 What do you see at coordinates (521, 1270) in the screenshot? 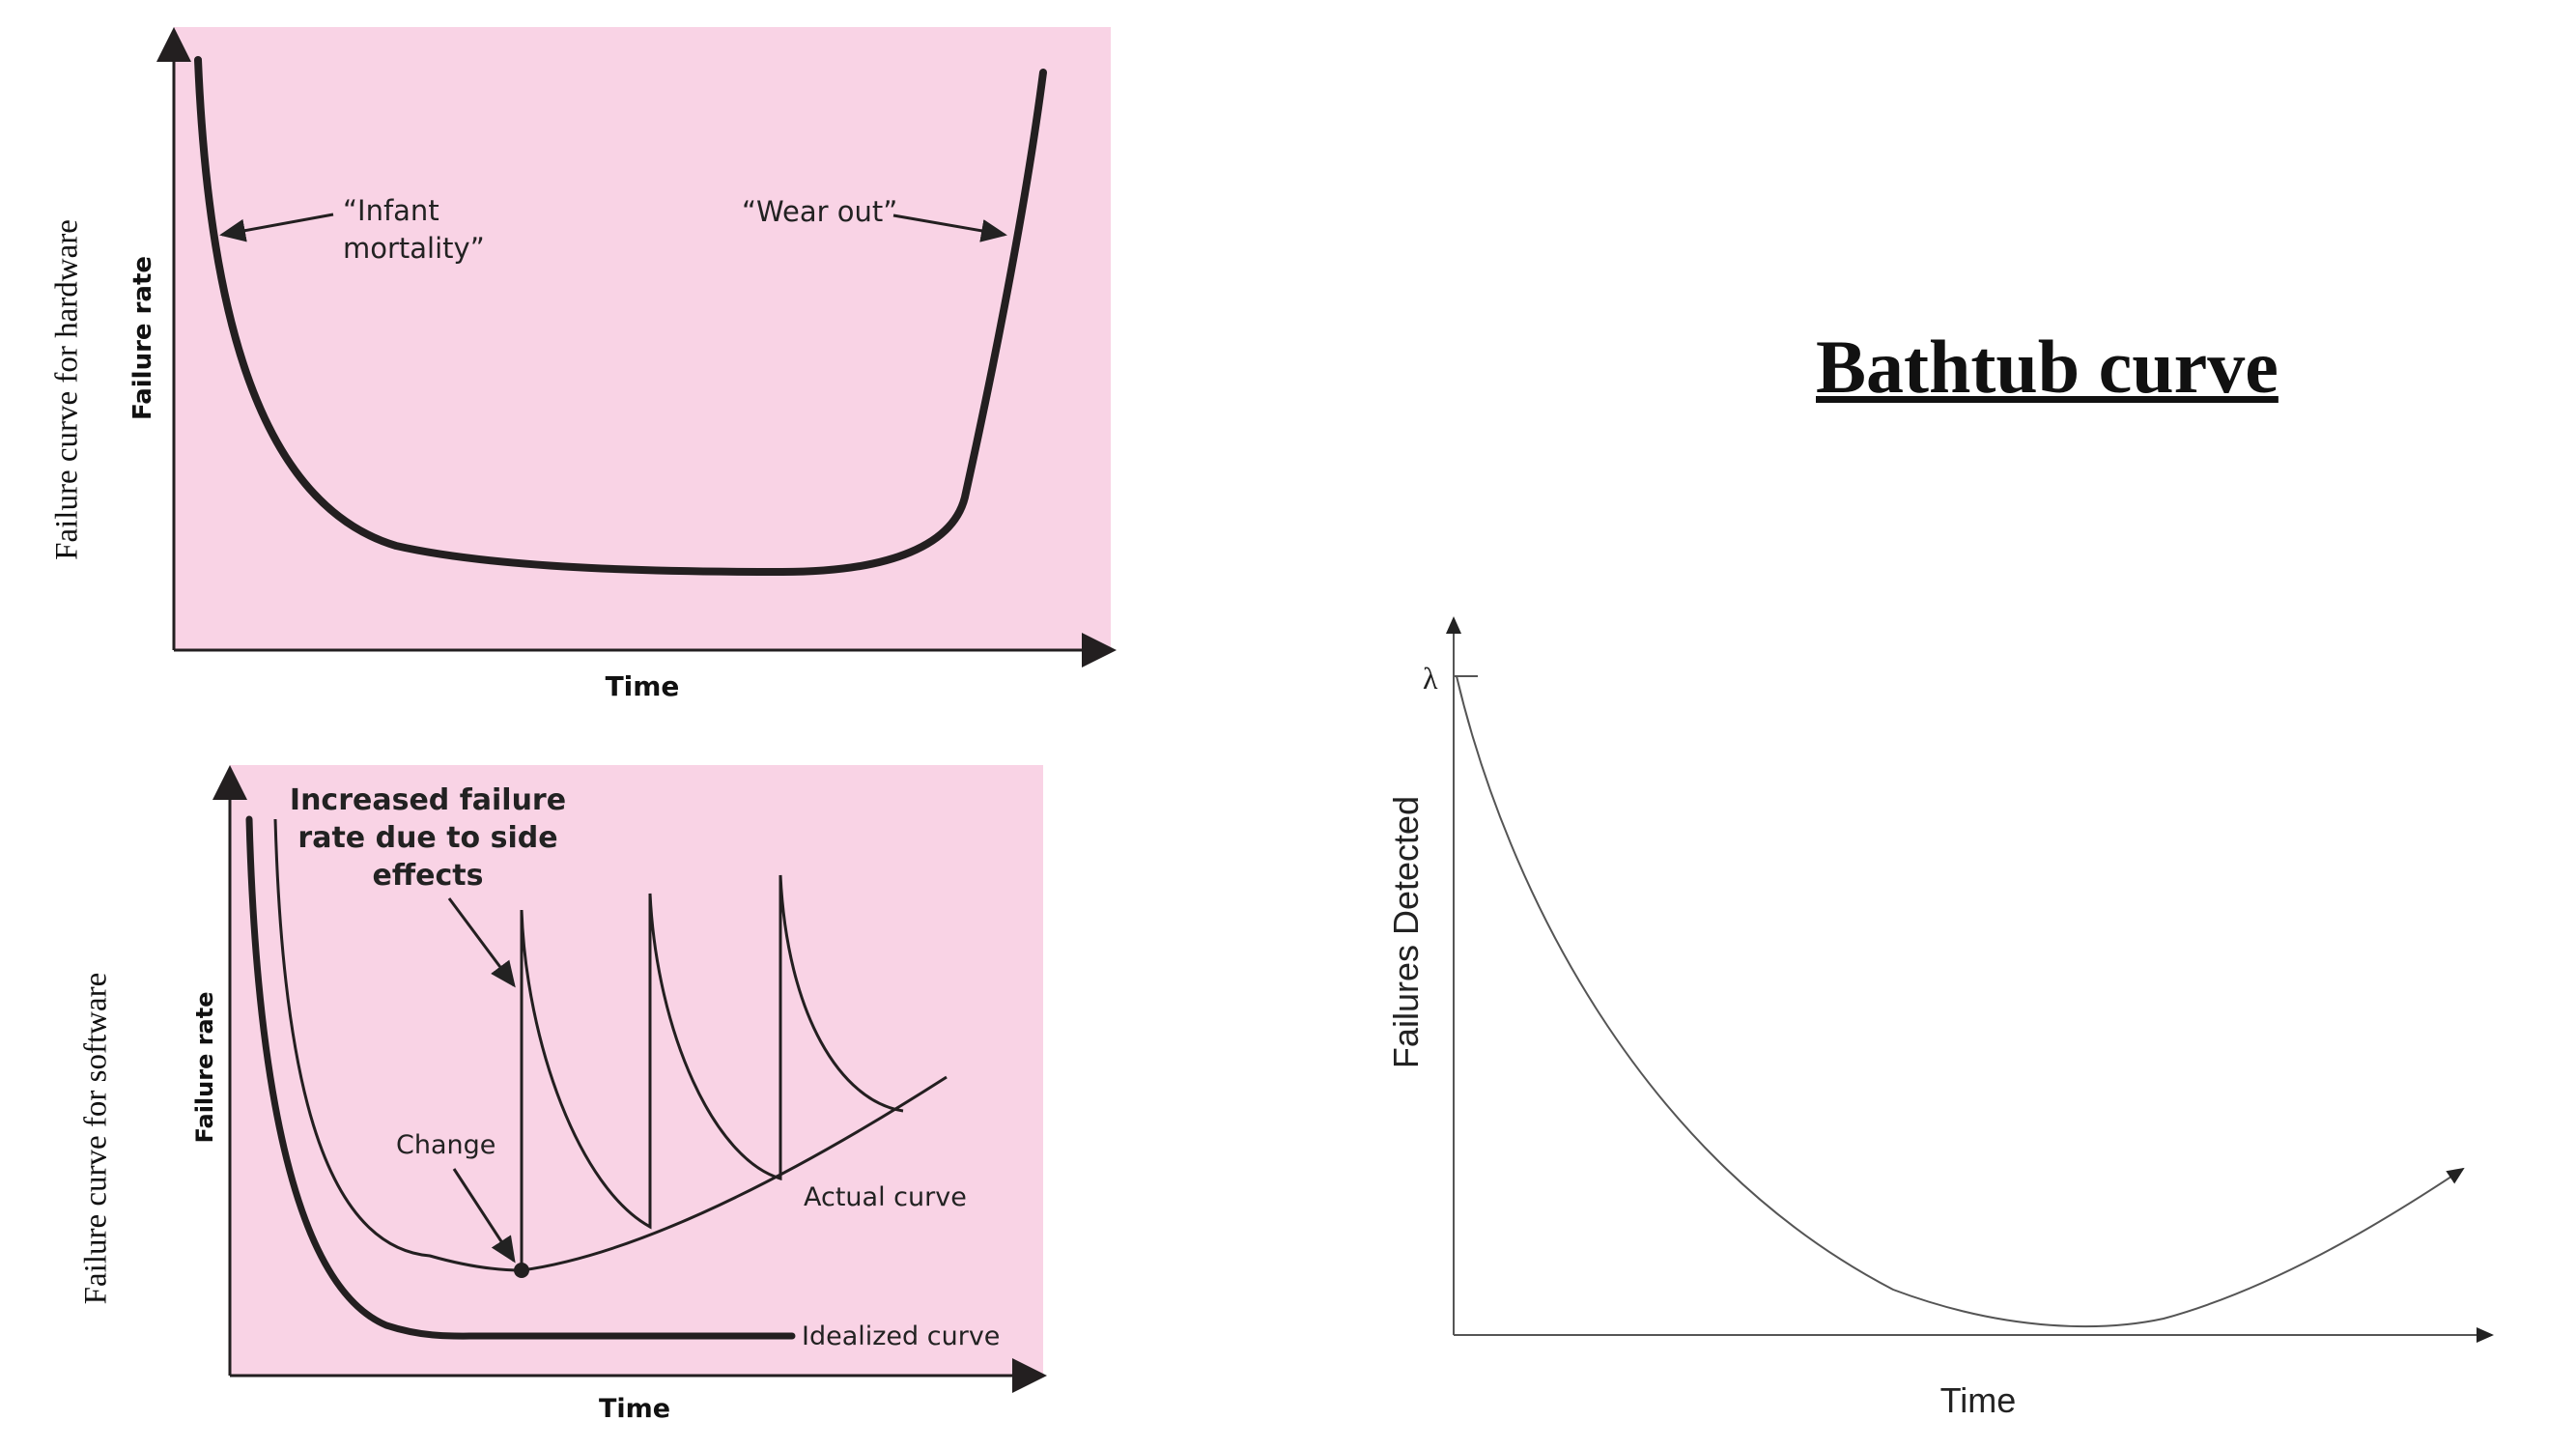
I see `change-point` at bounding box center [521, 1270].